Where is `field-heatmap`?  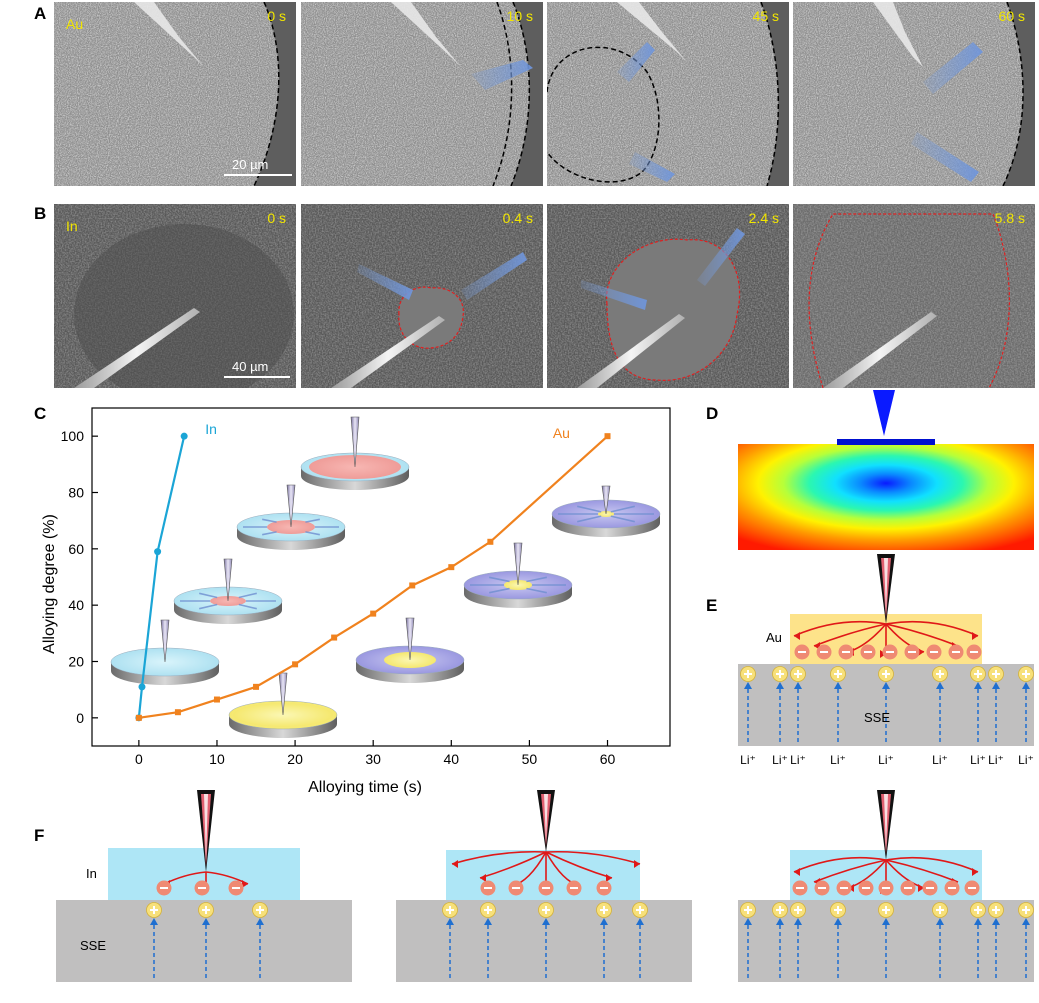 field-heatmap is located at coordinates (886, 470).